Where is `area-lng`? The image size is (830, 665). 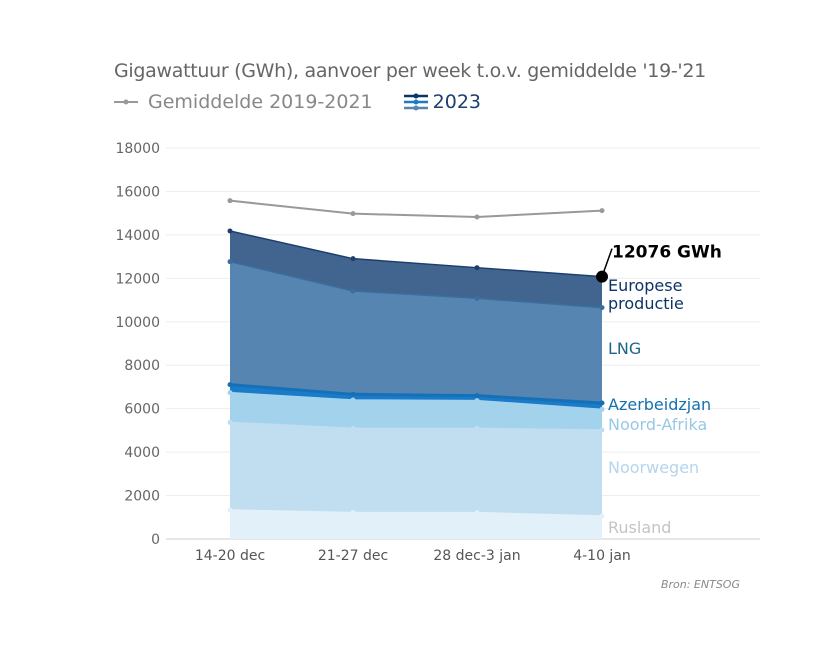
area-lng is located at coordinates (416, 332).